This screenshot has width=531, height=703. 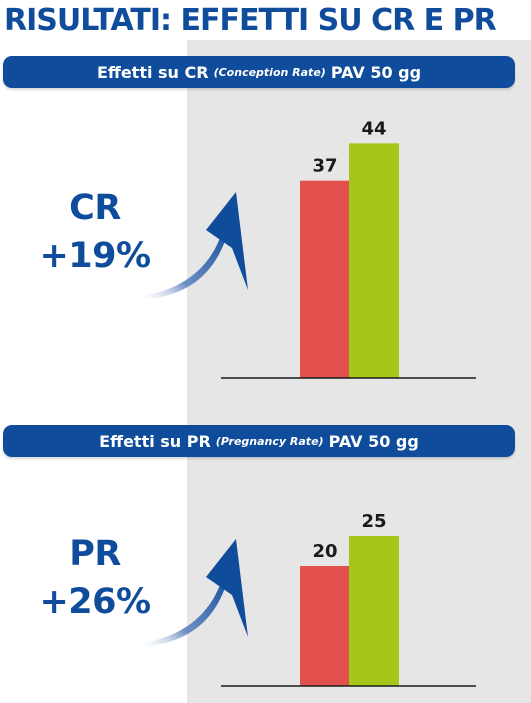 What do you see at coordinates (195, 593) in the screenshot?
I see `pr-increase-arrow-icon` at bounding box center [195, 593].